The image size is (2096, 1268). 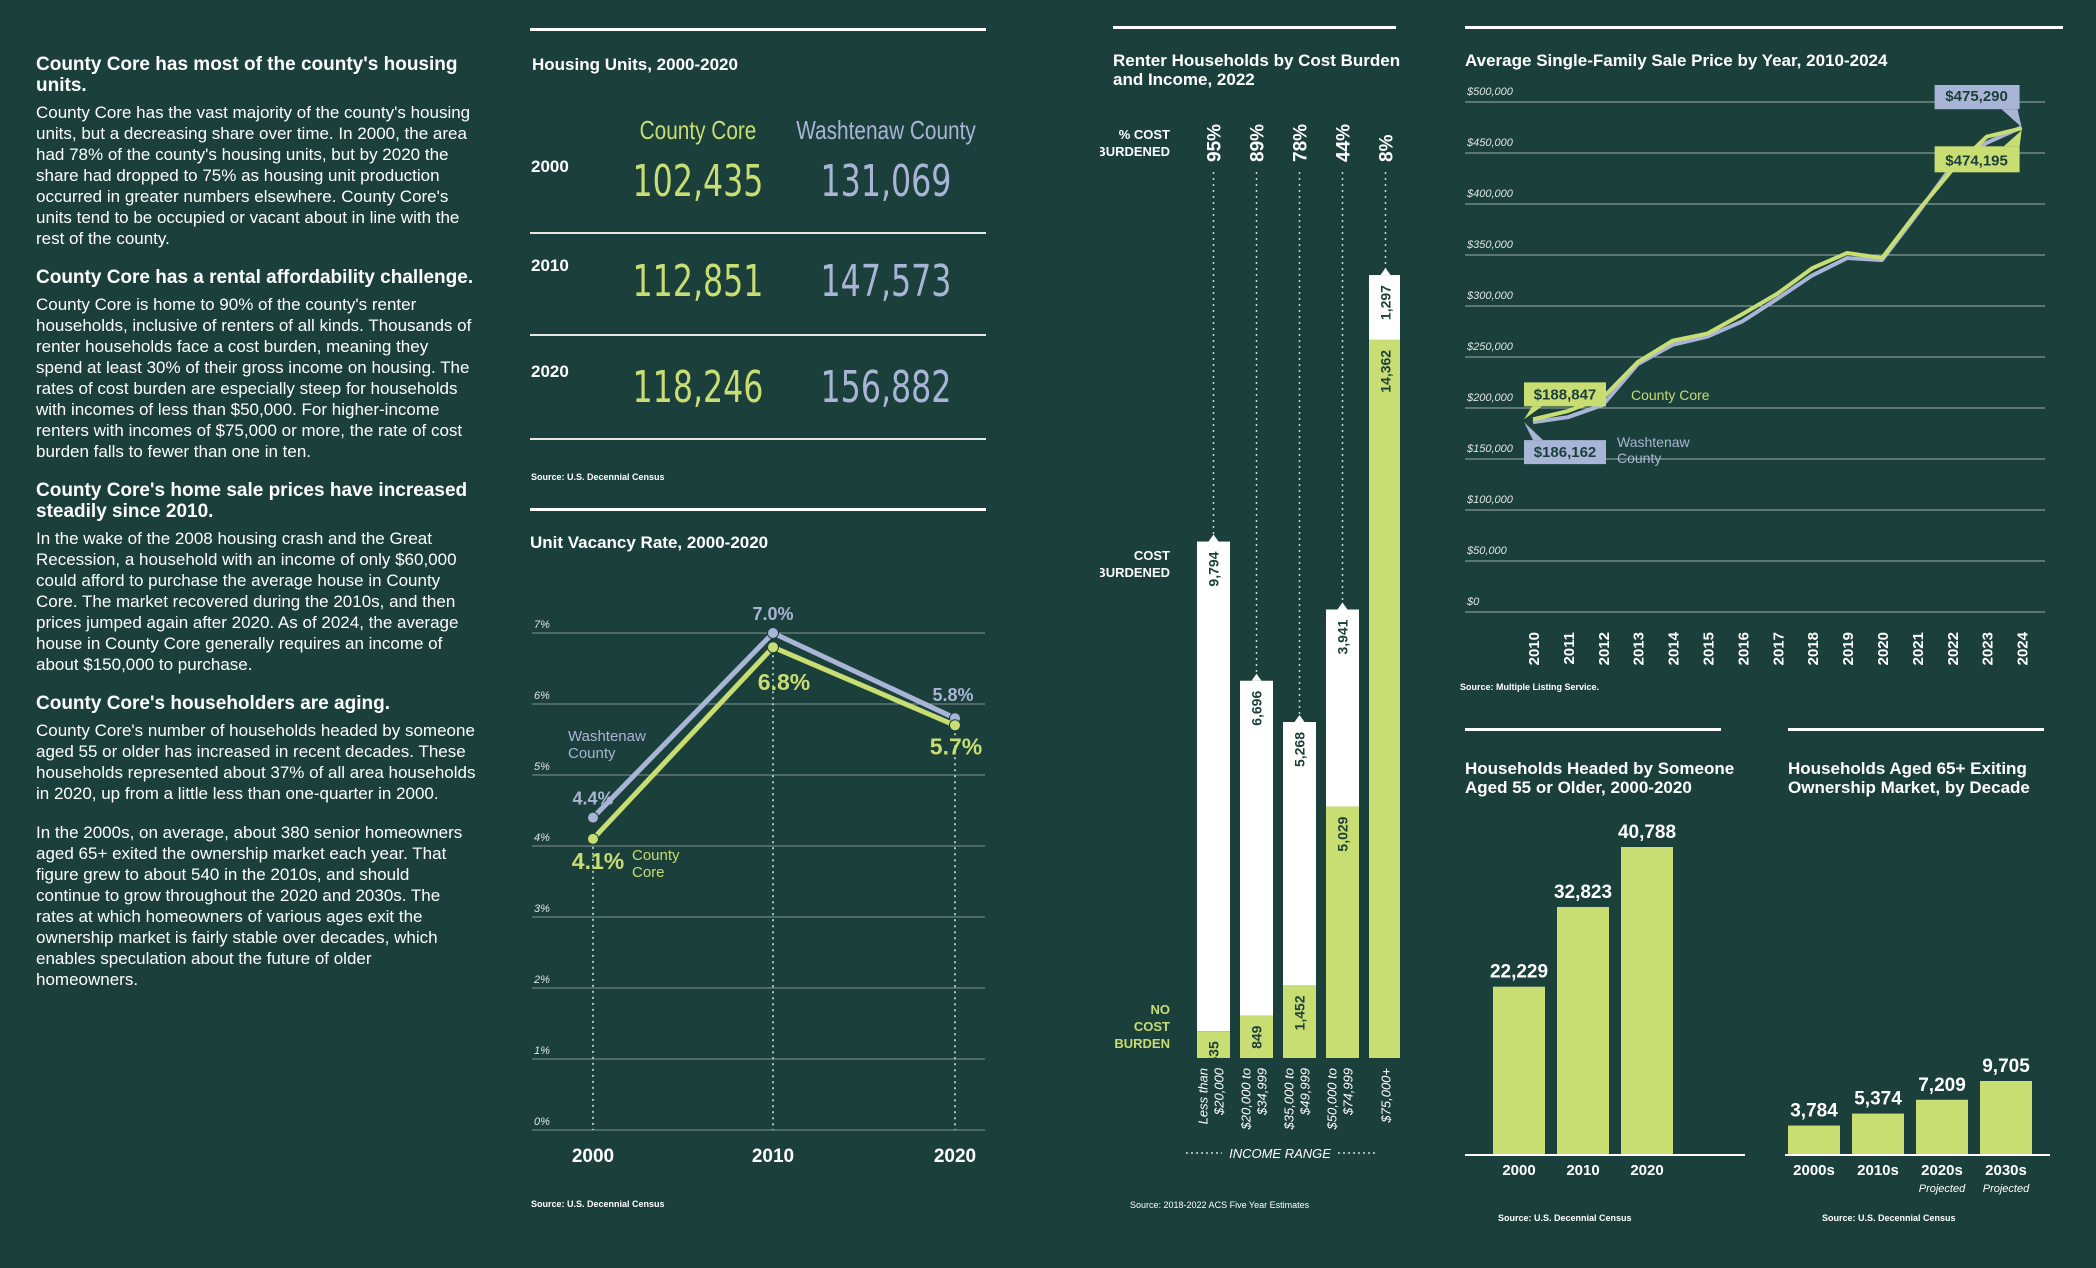 What do you see at coordinates (1778, 648) in the screenshot?
I see `price-x-label: 2017` at bounding box center [1778, 648].